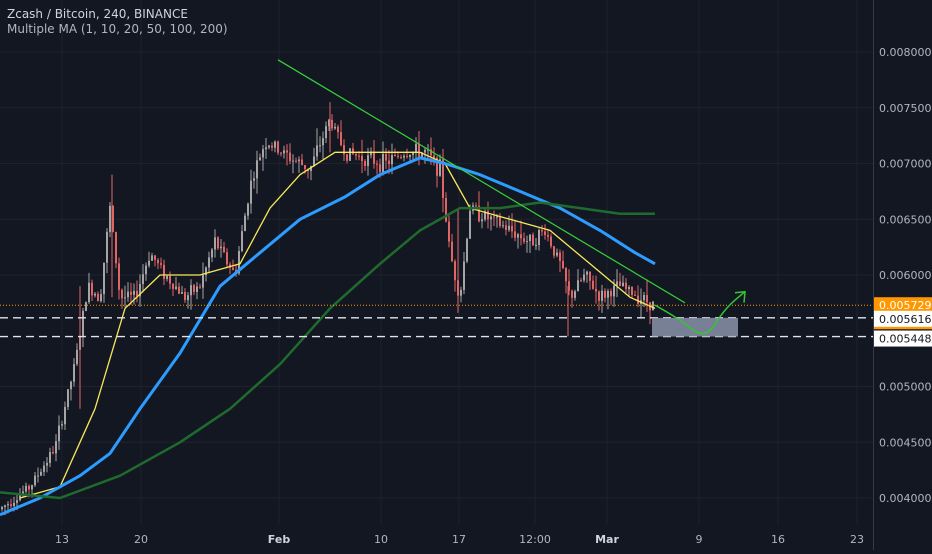 The image size is (932, 554). I want to click on projection-arrowhead, so click(740, 296).